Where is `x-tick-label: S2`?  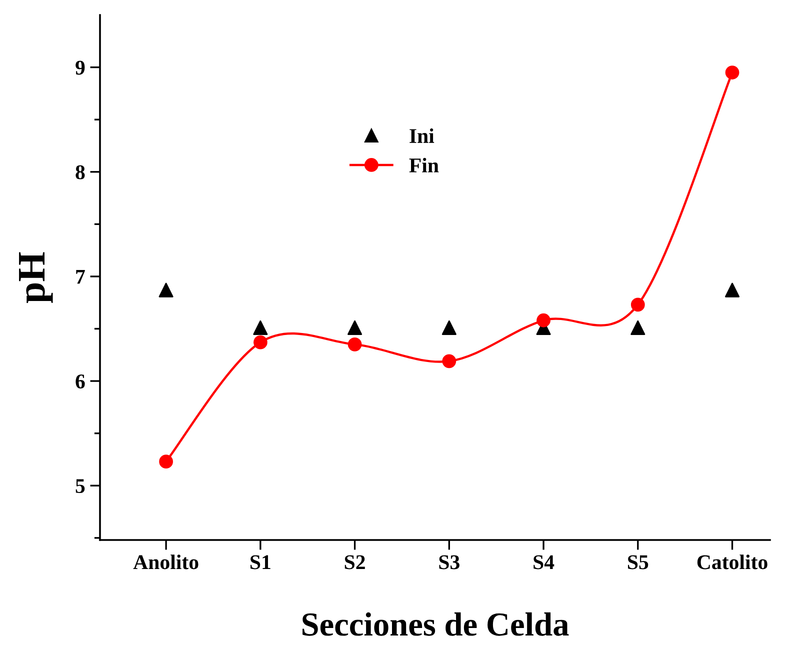 x-tick-label: S2 is located at coordinates (354, 562).